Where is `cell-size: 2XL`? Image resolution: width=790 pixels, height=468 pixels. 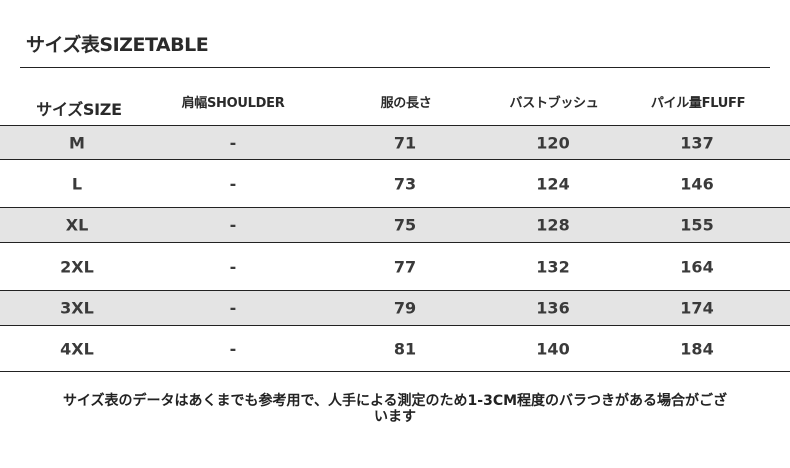
cell-size: 2XL is located at coordinates (77, 266).